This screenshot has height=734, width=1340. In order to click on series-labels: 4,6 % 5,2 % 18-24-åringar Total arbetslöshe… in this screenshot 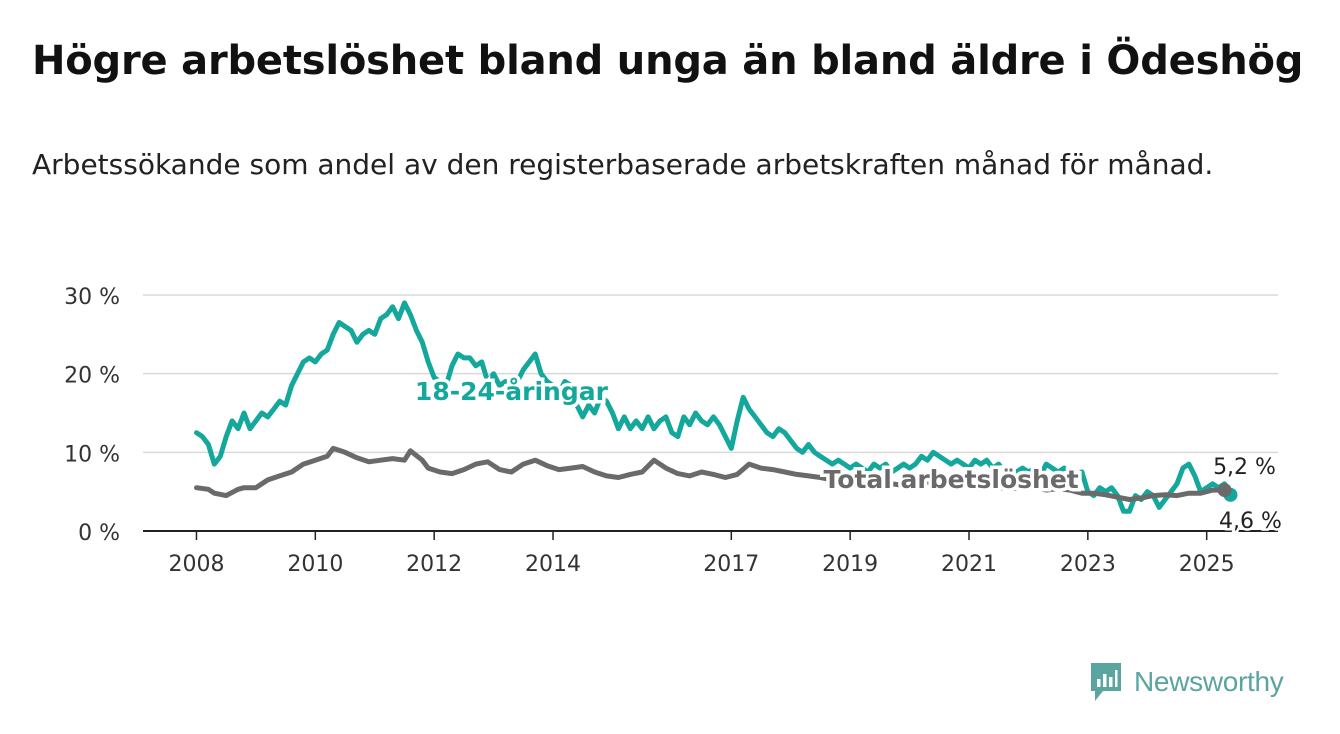, I will do `click(847, 454)`.